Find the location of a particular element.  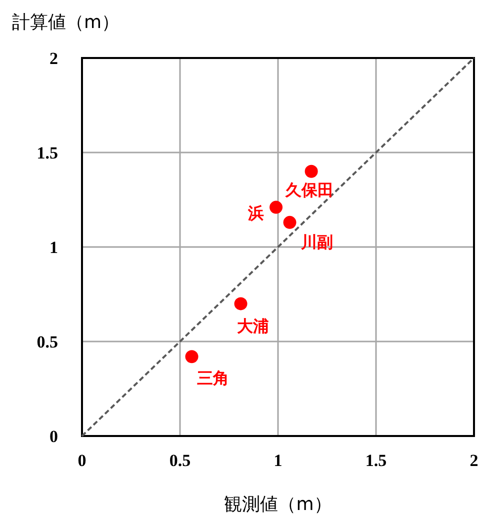

y-tick-label: 2 is located at coordinates (54, 58).